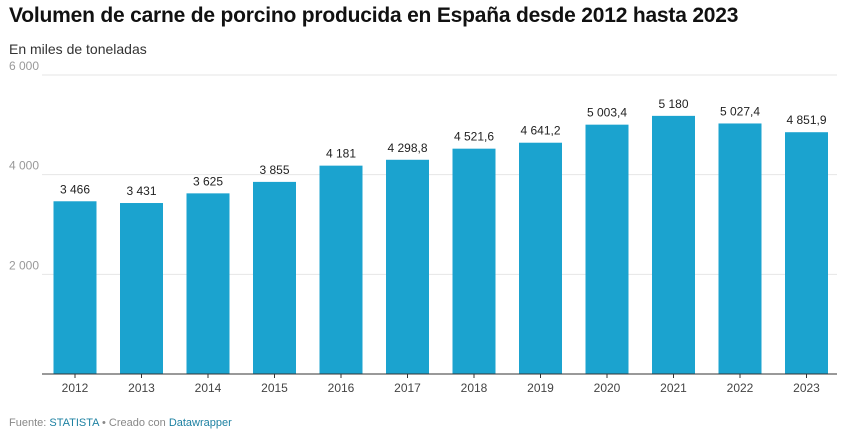 The image size is (850, 434). Describe the element at coordinates (141, 191) in the screenshot. I see `data-label: 3 431` at that location.